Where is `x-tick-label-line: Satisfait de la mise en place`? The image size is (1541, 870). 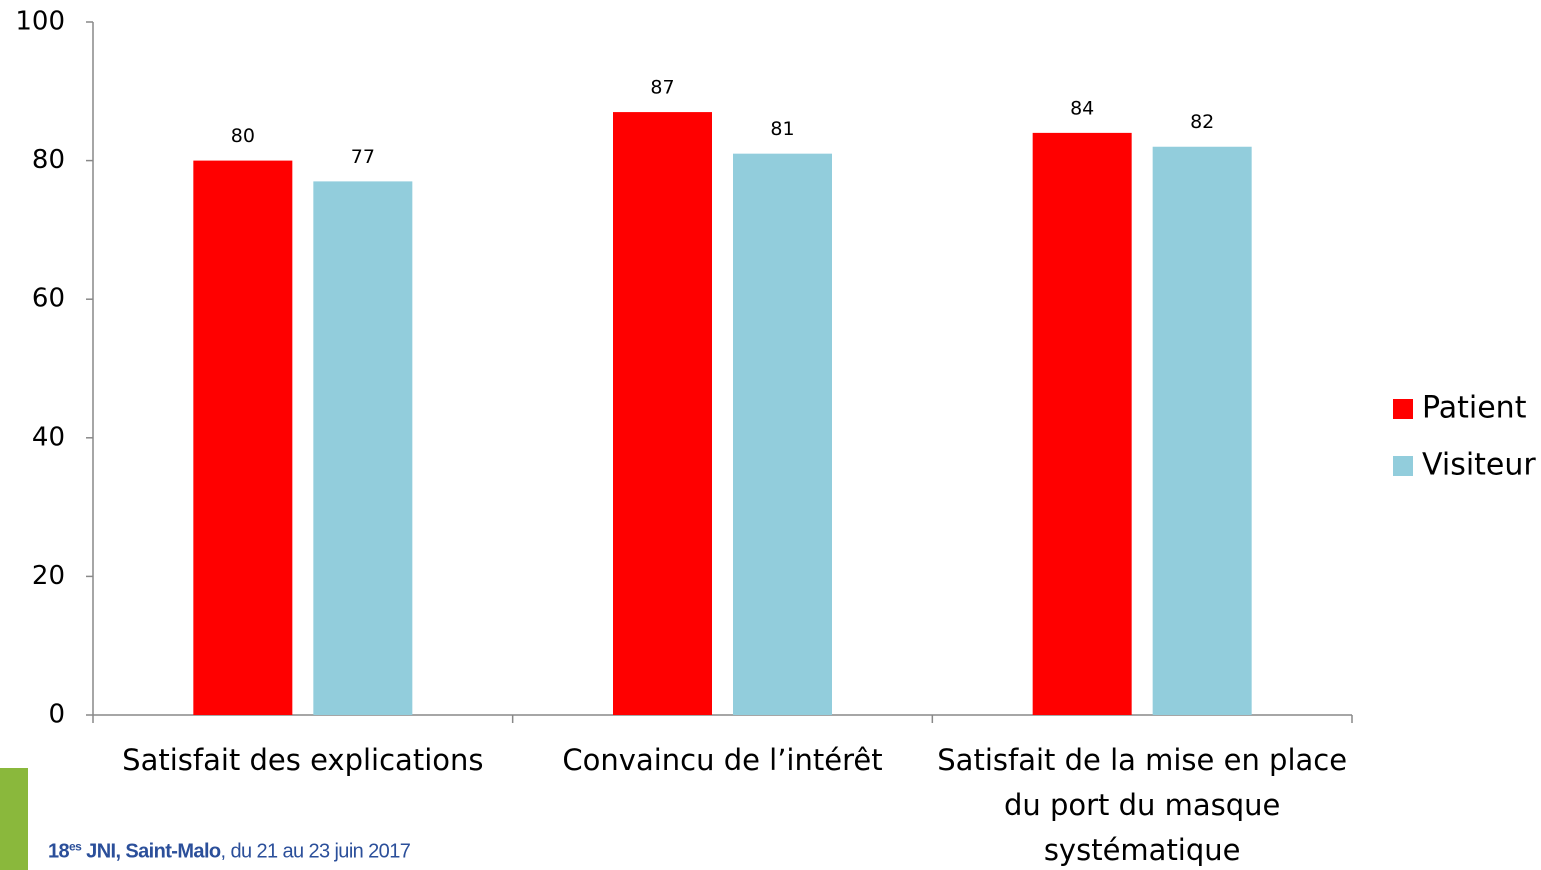 x-tick-label-line: Satisfait de la mise en place is located at coordinates (1142, 760).